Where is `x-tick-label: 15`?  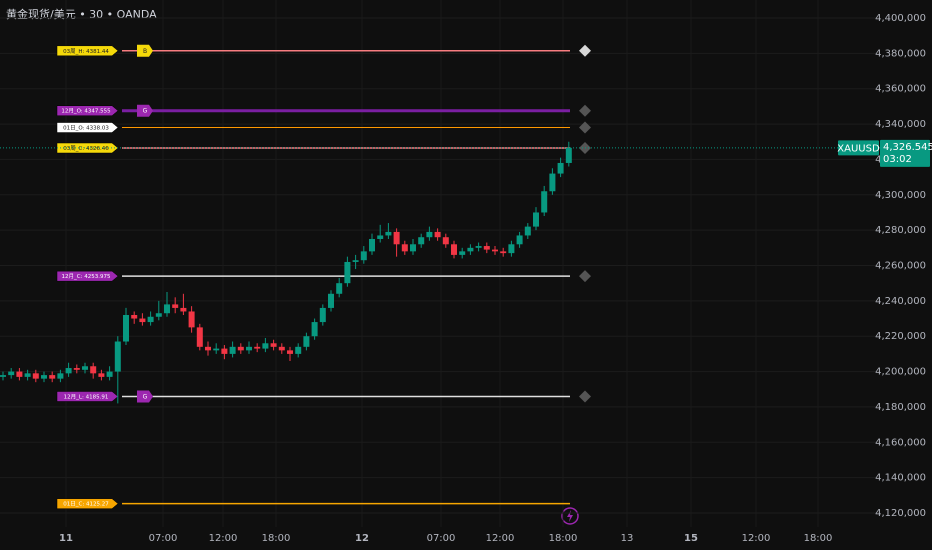
x-tick-label: 15 is located at coordinates (691, 538).